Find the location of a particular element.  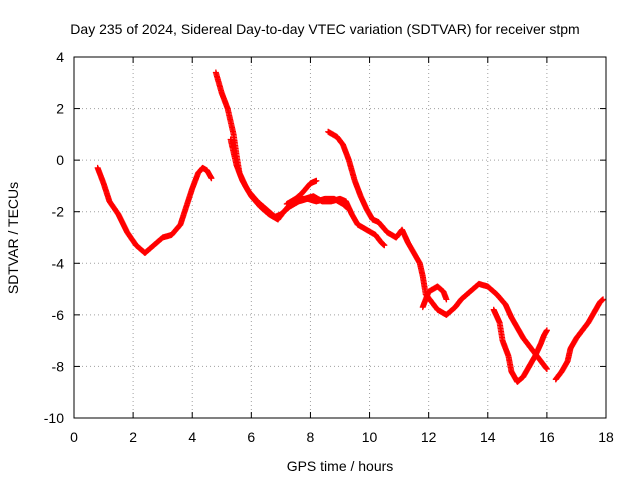

x-tick-label: 0 is located at coordinates (74, 437).